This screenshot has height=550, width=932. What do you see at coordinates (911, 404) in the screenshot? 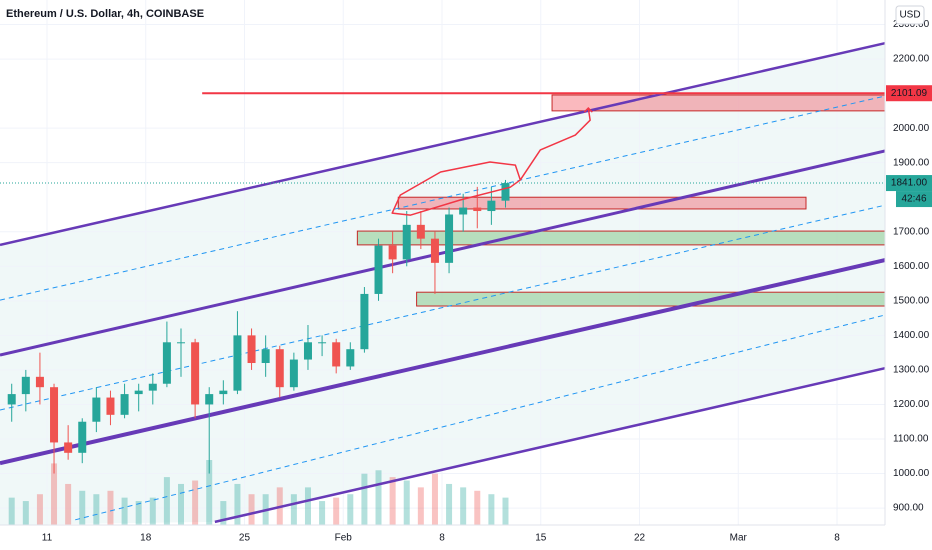
I see `y-tick-label: 1200.00` at bounding box center [911, 404].